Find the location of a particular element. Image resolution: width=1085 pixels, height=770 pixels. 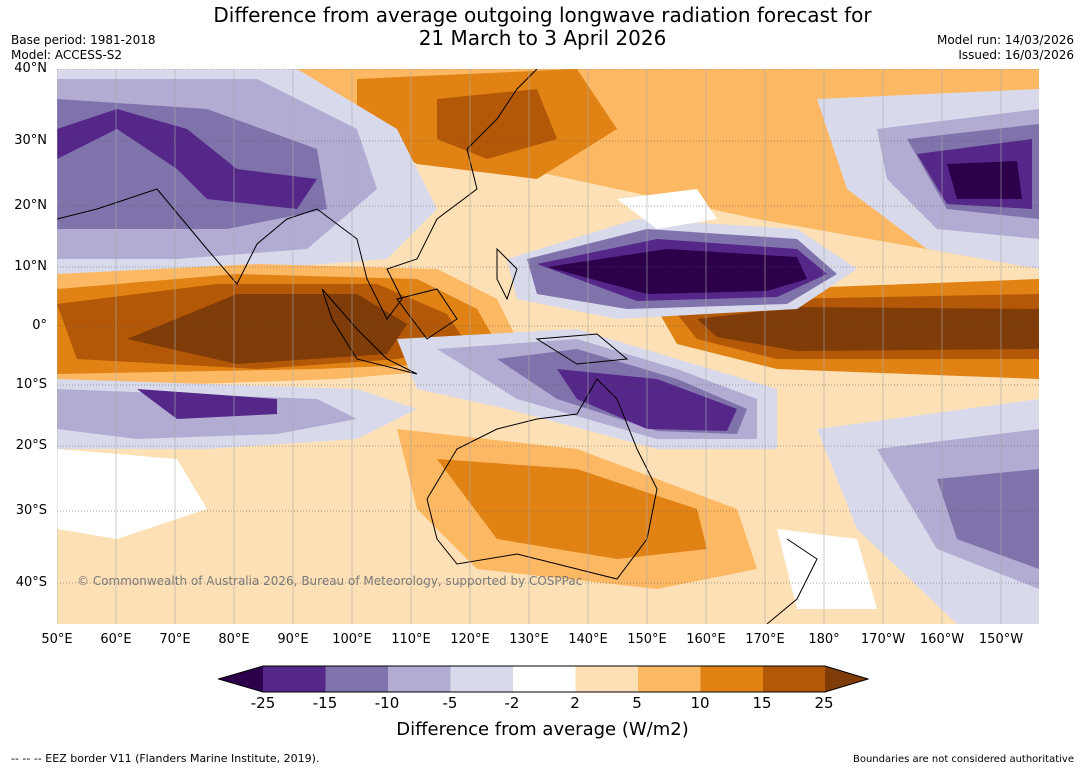

lat-label-40n: 40°N is located at coordinates (30, 68).